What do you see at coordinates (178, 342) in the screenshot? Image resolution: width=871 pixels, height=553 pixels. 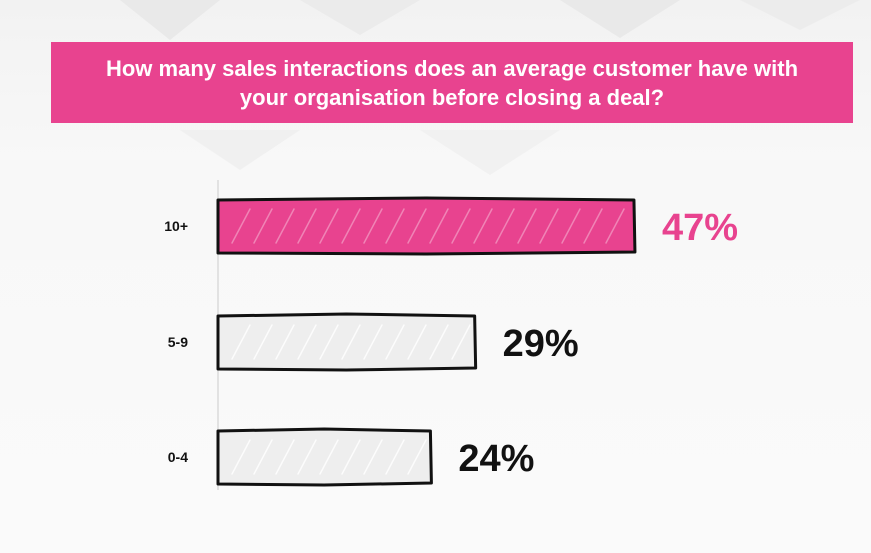 I see `category-label-5-9: 5-9` at bounding box center [178, 342].